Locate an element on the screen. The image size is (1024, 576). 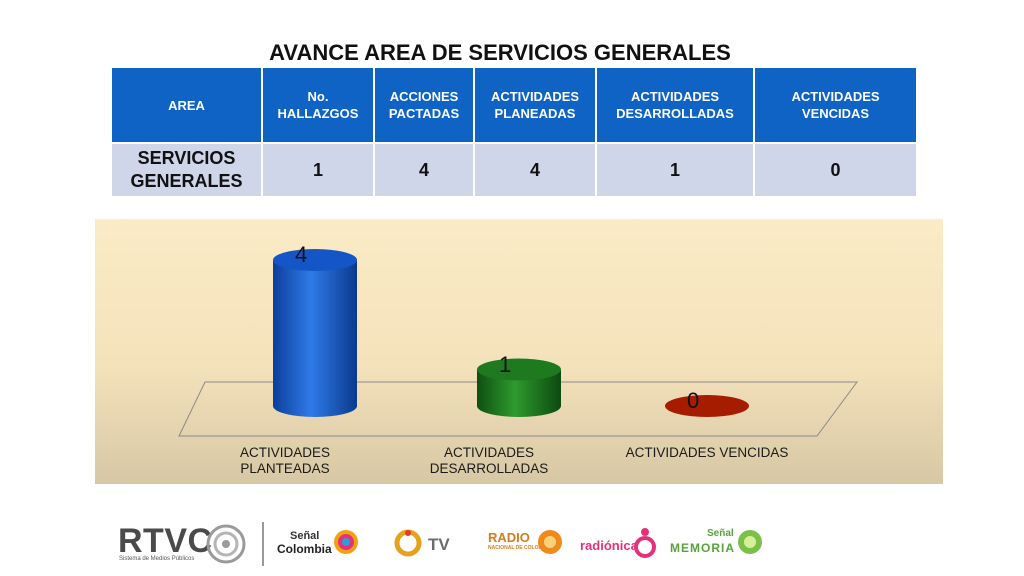
cell-planeadas: 4 is located at coordinates (535, 169).